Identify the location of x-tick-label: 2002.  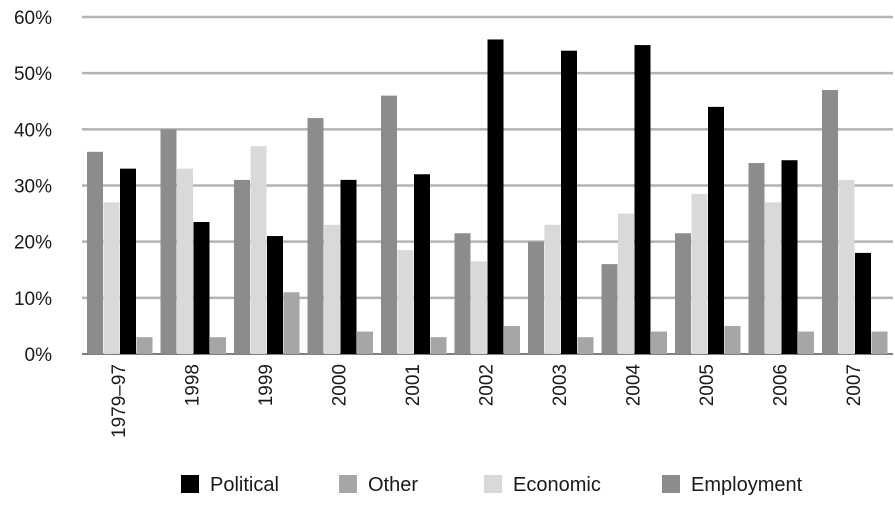
(487, 385).